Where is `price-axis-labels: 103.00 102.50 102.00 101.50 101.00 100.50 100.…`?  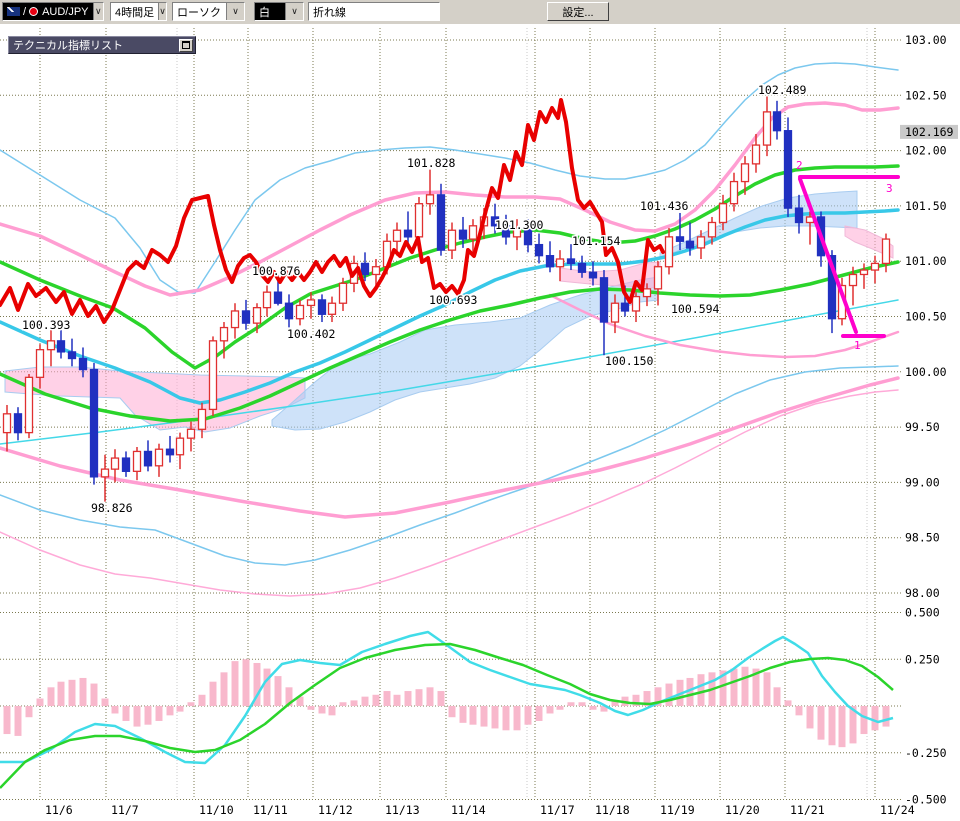
price-axis-labels: 103.00 102.50 102.00 101.50 101.00 100.50 100.… is located at coordinates (926, 420).